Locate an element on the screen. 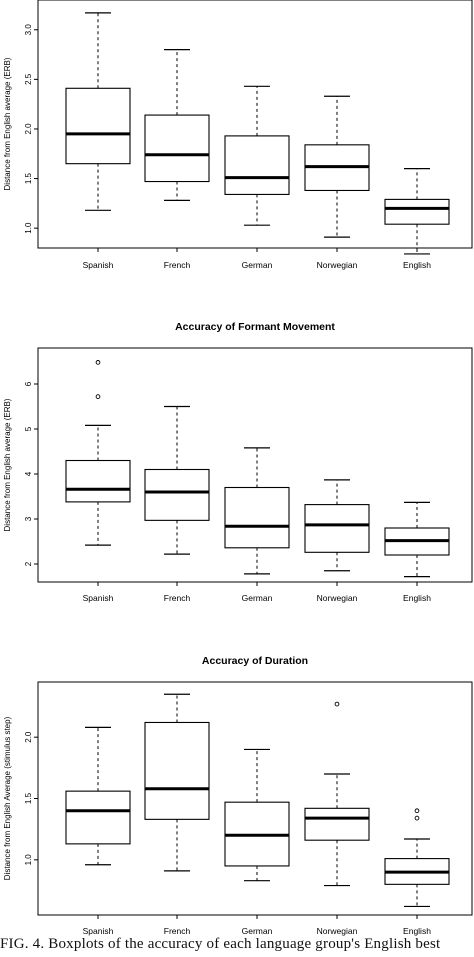 The image size is (474, 957). y-tick-label: 5 is located at coordinates (28, 428).